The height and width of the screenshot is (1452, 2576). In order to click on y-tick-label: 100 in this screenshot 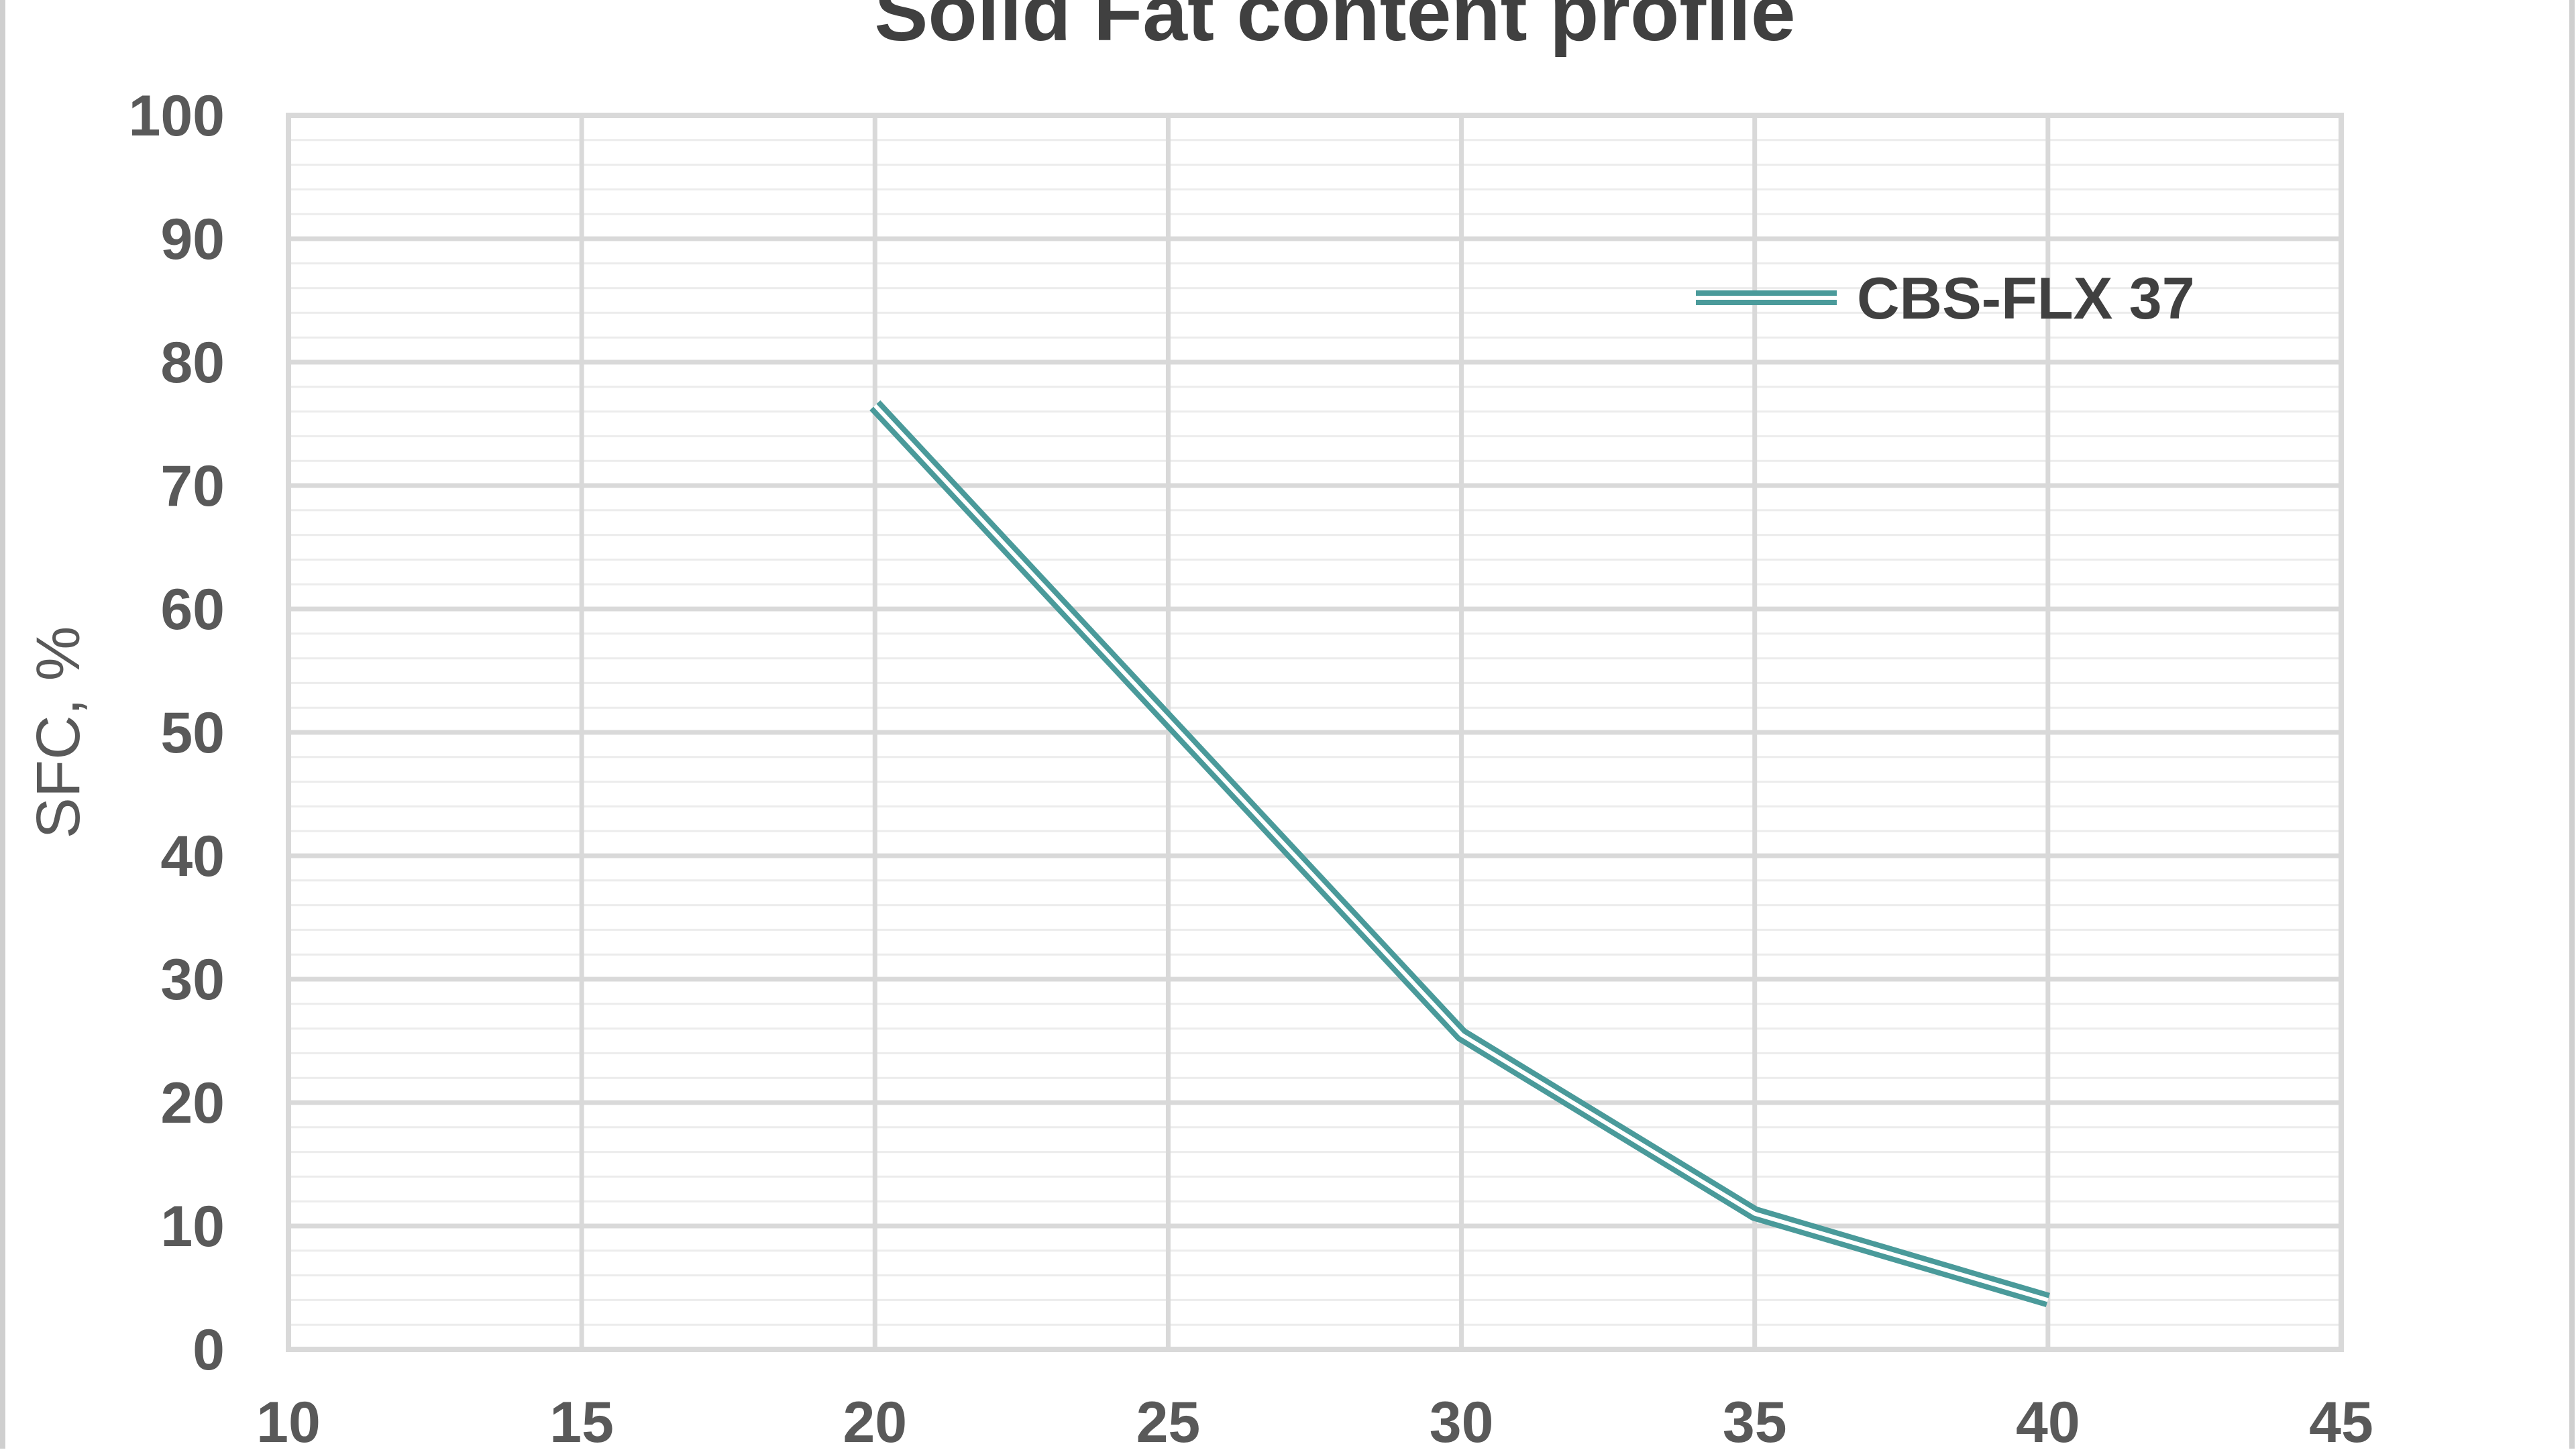, I will do `click(177, 116)`.